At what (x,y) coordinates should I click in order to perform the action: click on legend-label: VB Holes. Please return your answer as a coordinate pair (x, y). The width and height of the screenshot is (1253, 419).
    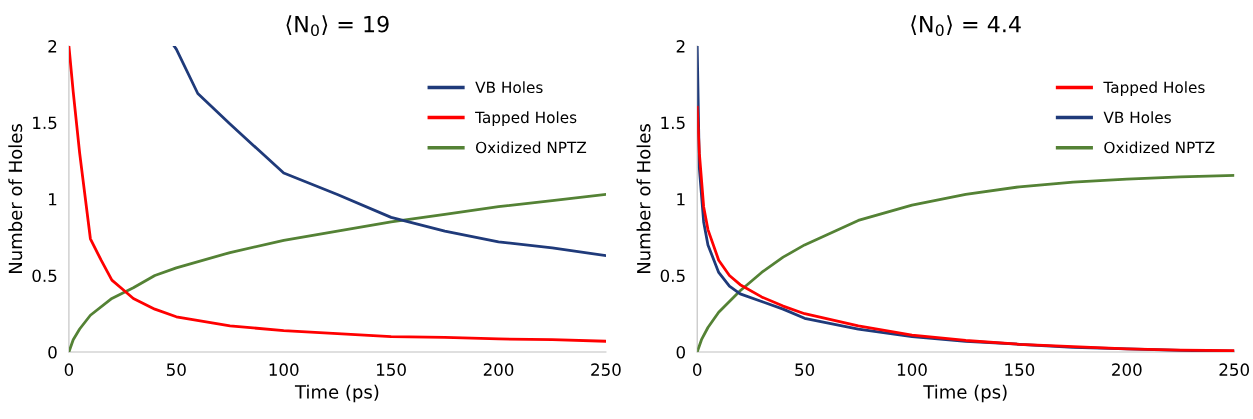
    Looking at the image, I should click on (509, 87).